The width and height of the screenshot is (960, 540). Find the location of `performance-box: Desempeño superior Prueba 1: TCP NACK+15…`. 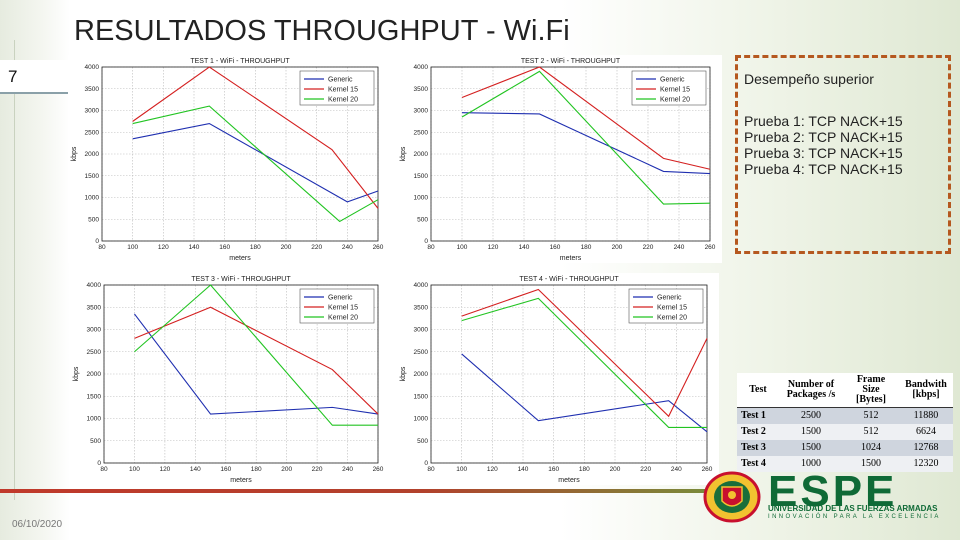

performance-box: Desempeño superior Prueba 1: TCP NACK+15… is located at coordinates (843, 154).